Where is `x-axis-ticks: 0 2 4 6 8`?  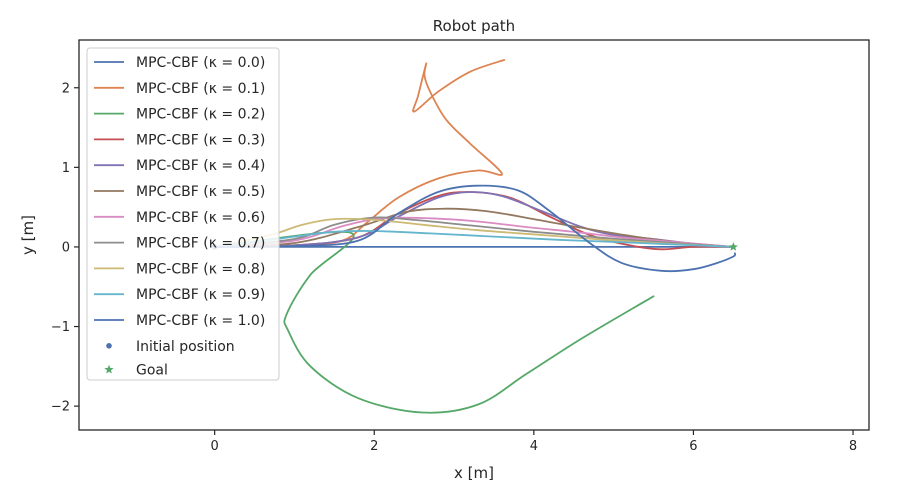 x-axis-ticks: 0 2 4 6 8 is located at coordinates (534, 442).